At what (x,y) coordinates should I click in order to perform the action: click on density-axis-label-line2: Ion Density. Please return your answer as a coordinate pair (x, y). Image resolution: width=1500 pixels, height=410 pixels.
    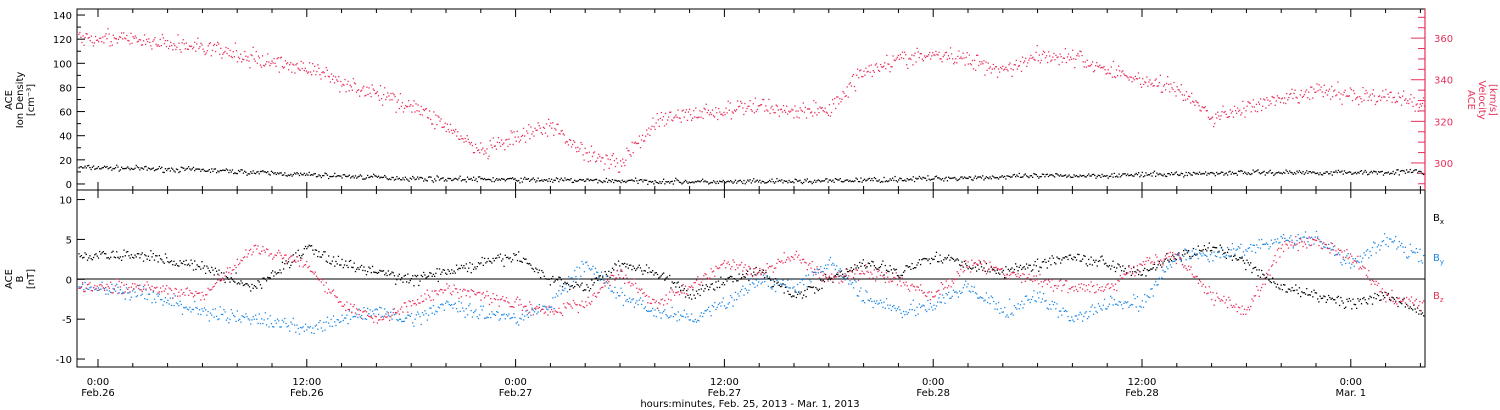
    Looking at the image, I should click on (20, 100).